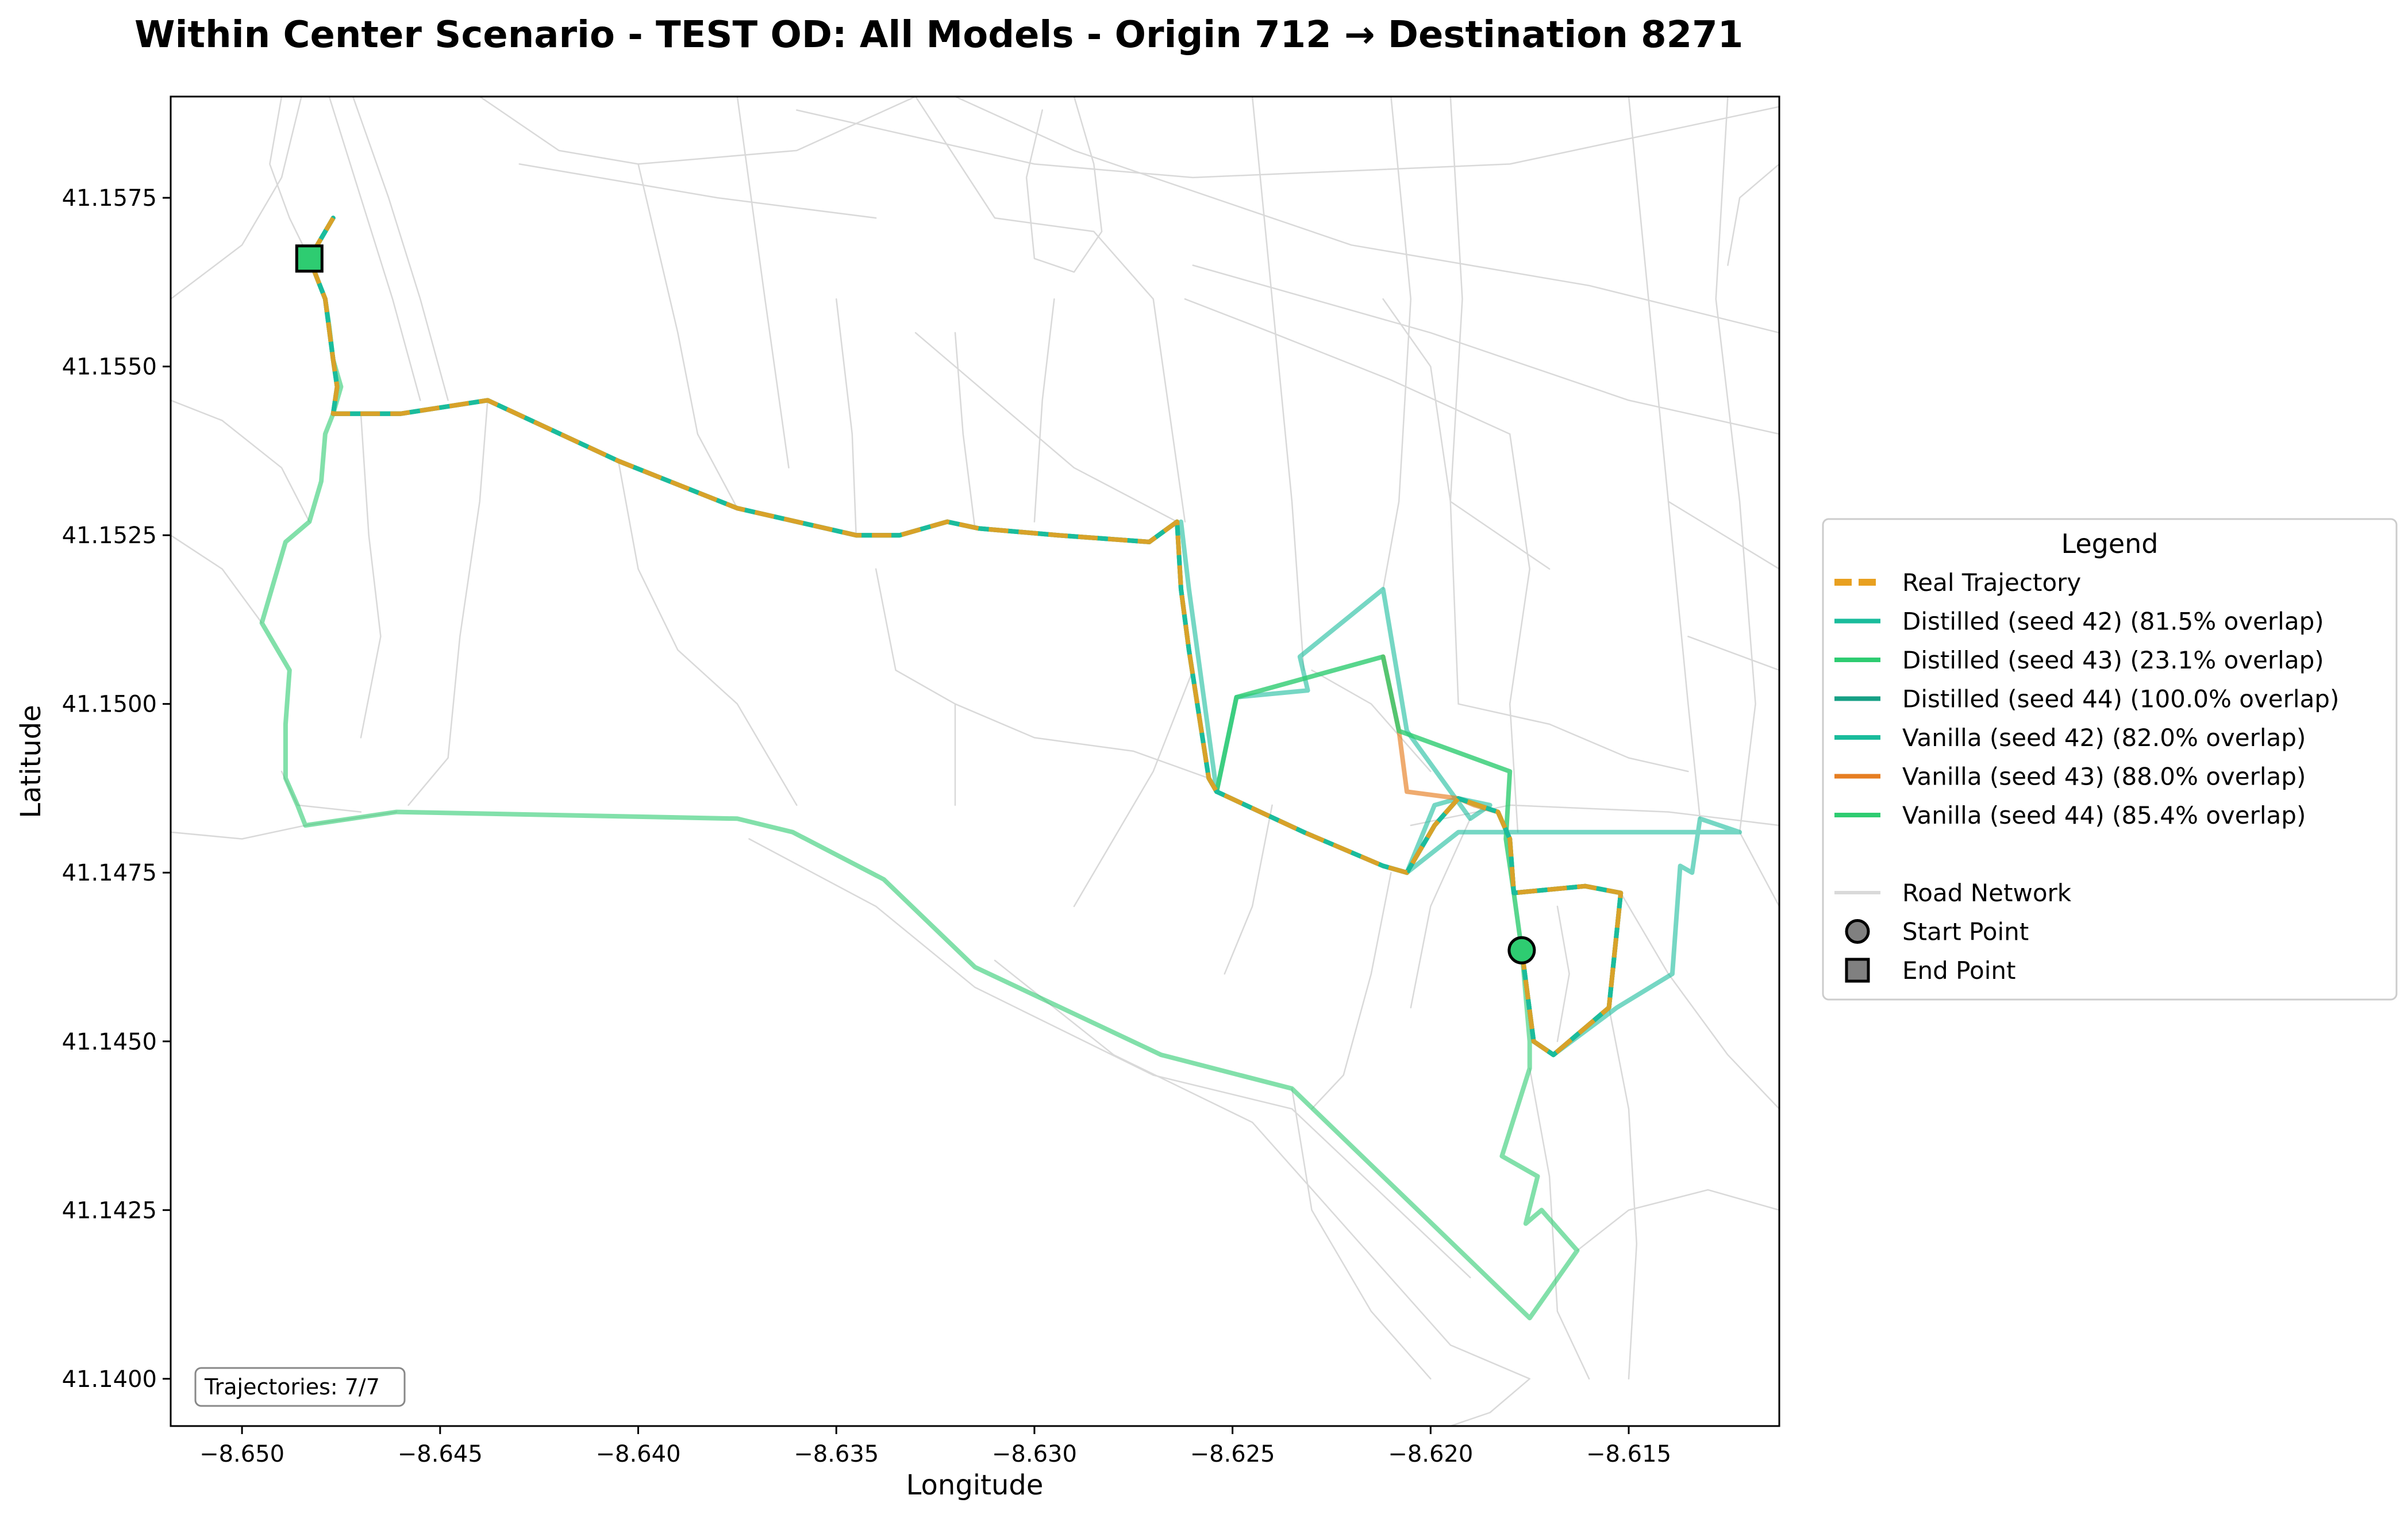  Describe the element at coordinates (109, 873) in the screenshot. I see `y-tick-label: 41.1475` at that location.